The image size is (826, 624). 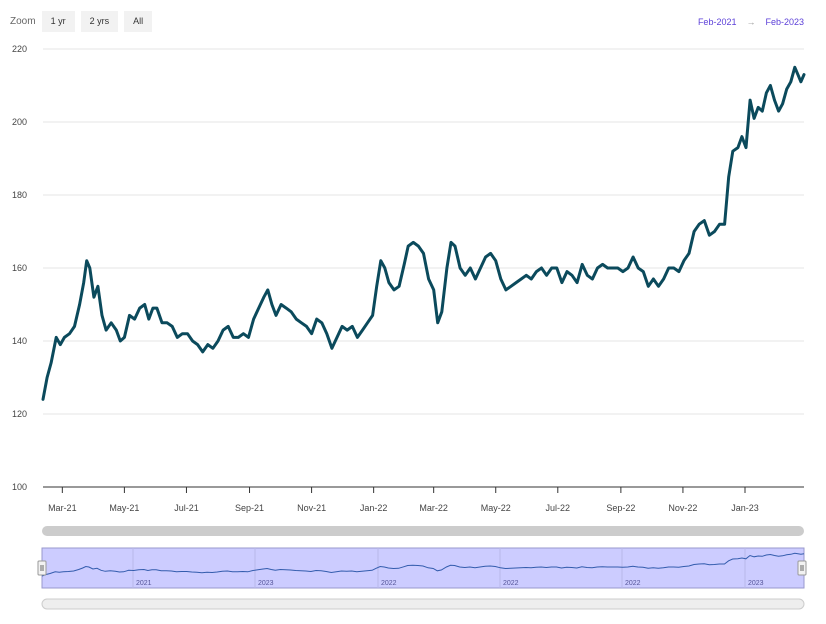 I want to click on y-tick-label-100: 100, so click(x=19, y=487).